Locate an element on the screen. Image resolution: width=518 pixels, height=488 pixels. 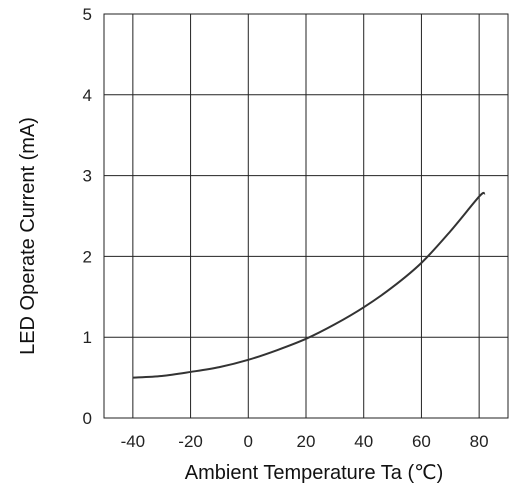
x-tick-label-3: 20 is located at coordinates (306, 441).